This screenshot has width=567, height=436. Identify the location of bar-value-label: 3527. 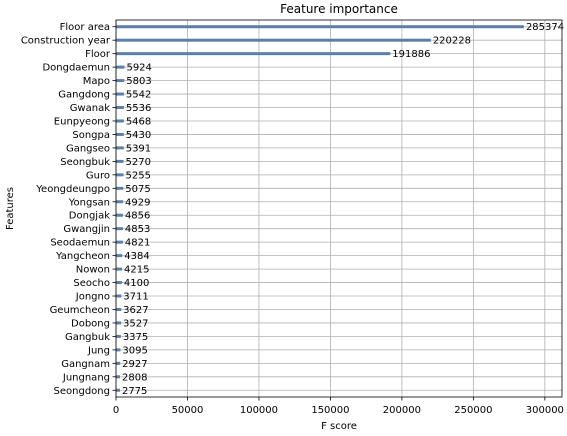
(135, 323).